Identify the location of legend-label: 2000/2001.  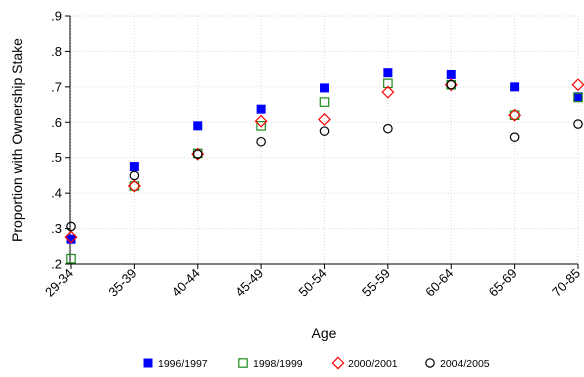
(373, 364).